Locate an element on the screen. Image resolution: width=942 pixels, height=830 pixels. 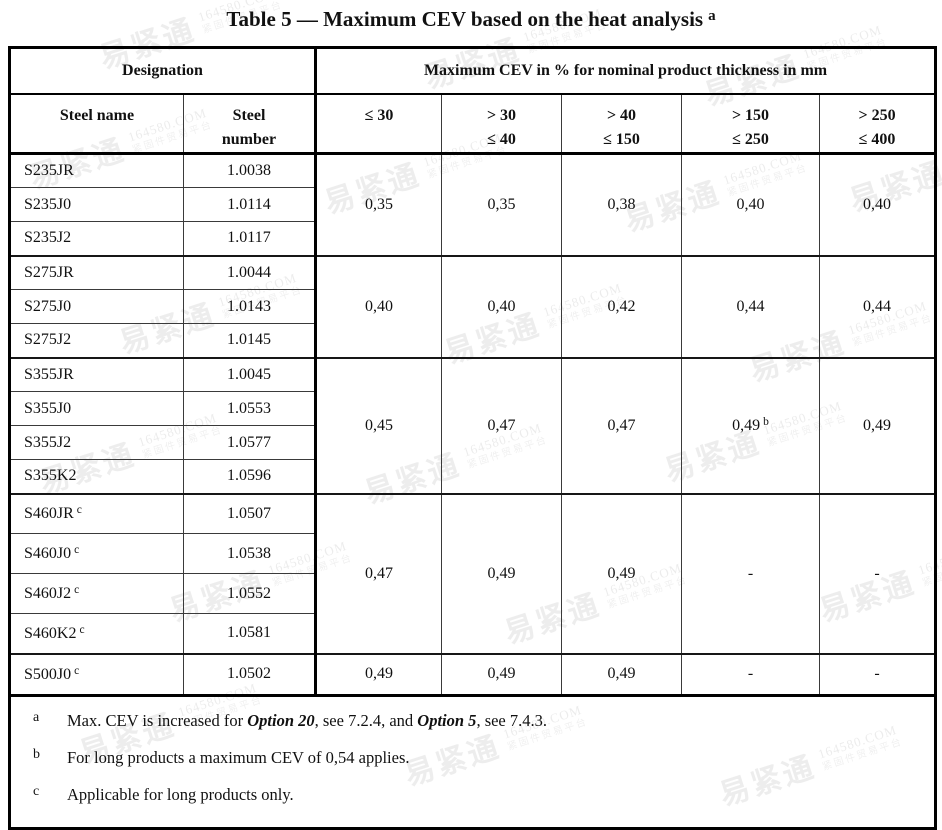
steel-name: S235JR is located at coordinates (49, 170).